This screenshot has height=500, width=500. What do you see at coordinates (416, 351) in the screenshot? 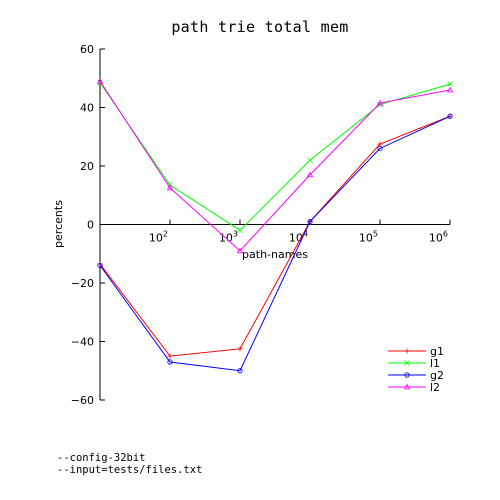
I see `legend-item: g1` at bounding box center [416, 351].